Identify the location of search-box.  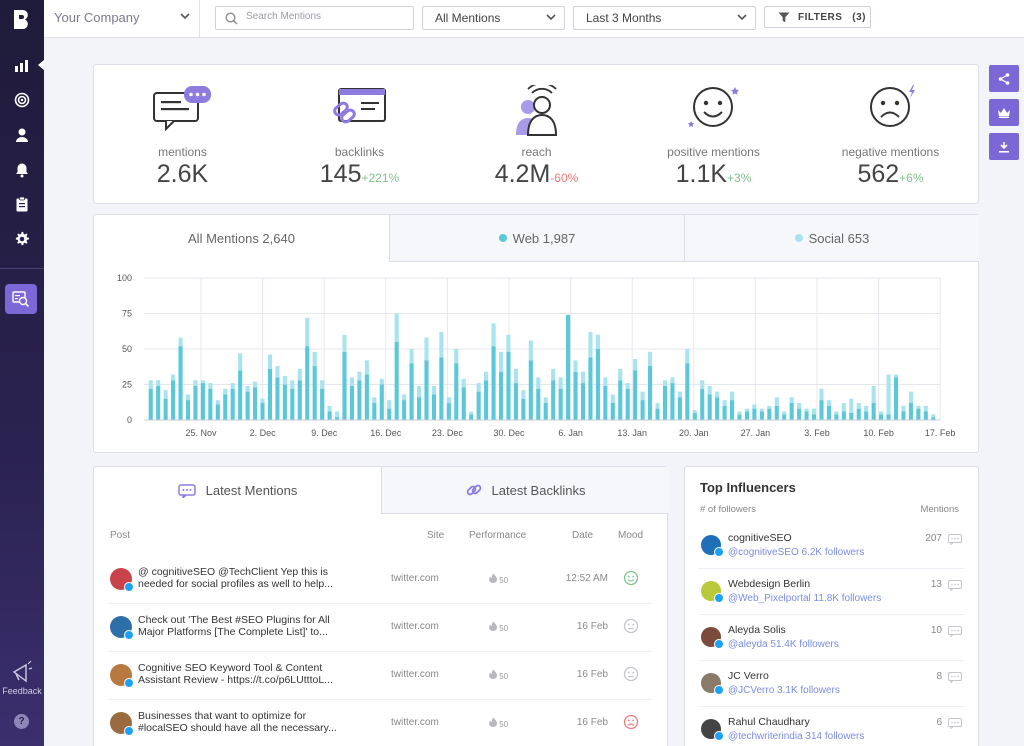
(314, 18).